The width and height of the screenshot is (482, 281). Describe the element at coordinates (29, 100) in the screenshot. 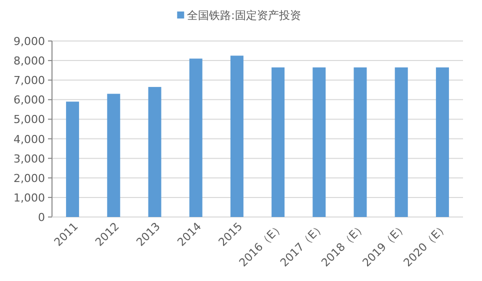

I see `y-tick-label: 6,000` at that location.